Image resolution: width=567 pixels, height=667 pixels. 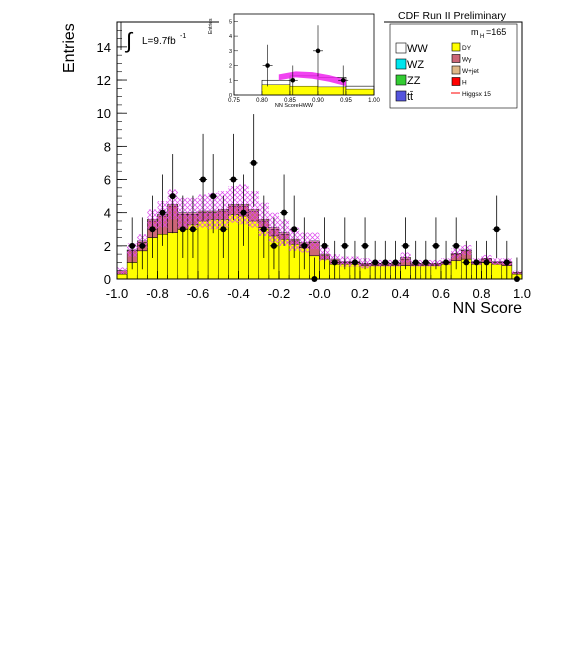 I want to click on inset-y-tick-label-5: 5, so click(x=230, y=22).